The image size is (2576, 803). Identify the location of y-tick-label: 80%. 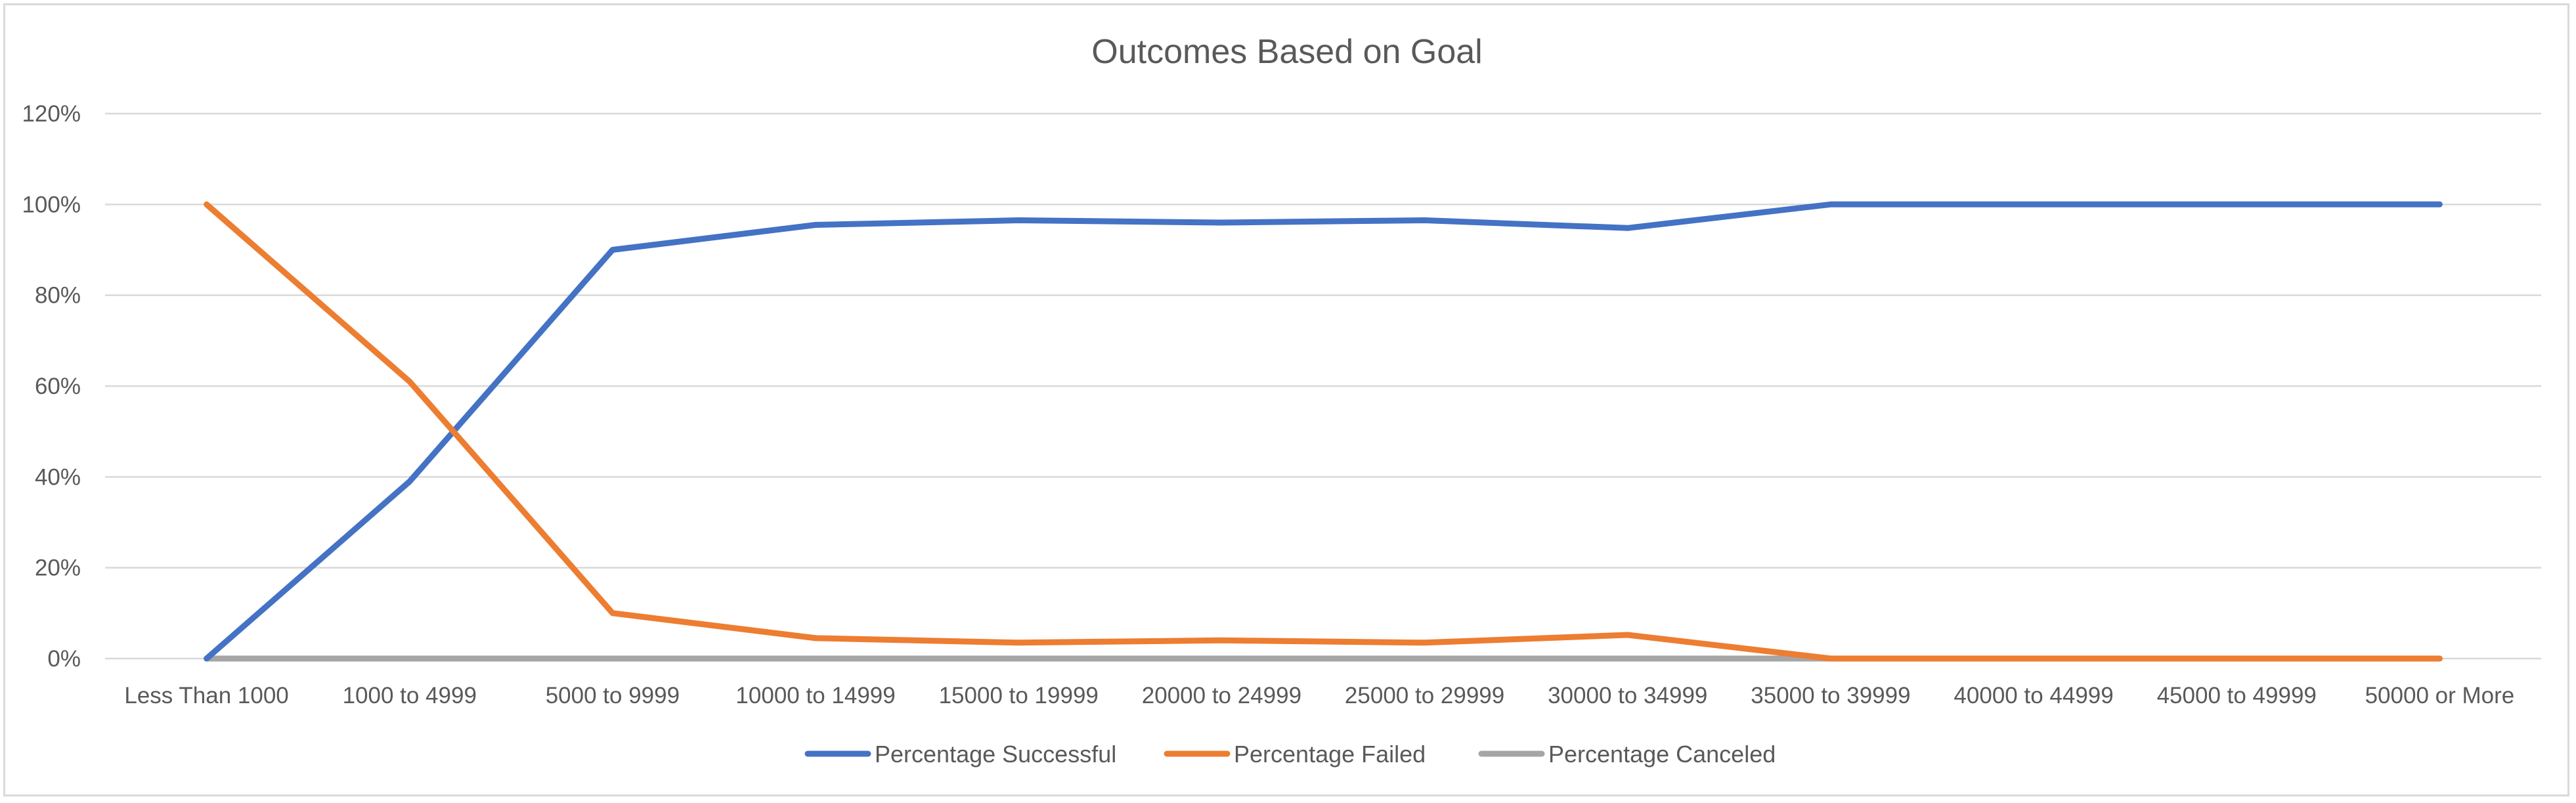
(58, 296).